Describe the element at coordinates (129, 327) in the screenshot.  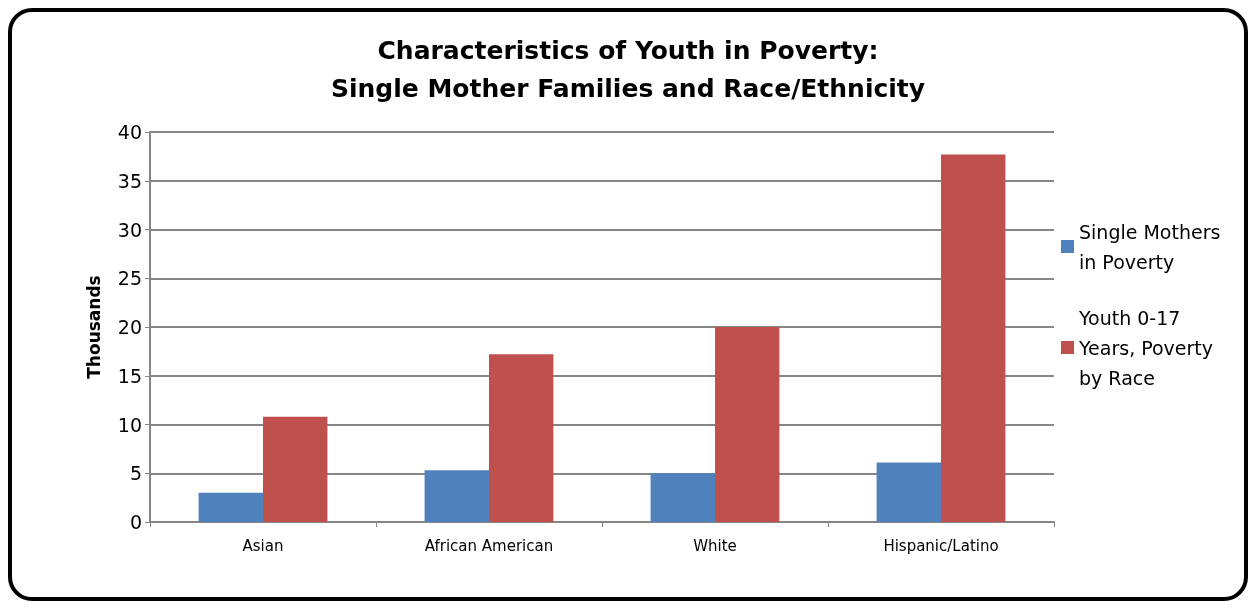
I see `y-tick-label: 20` at that location.